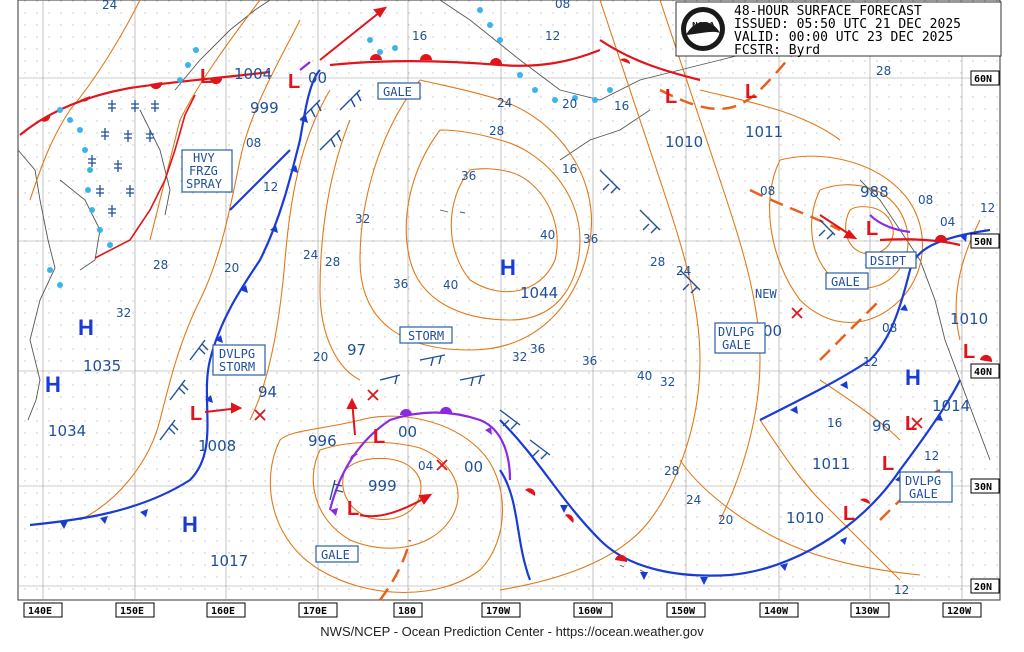  What do you see at coordinates (322, 441) in the screenshot?
I see `pressure-value: 996` at bounding box center [322, 441].